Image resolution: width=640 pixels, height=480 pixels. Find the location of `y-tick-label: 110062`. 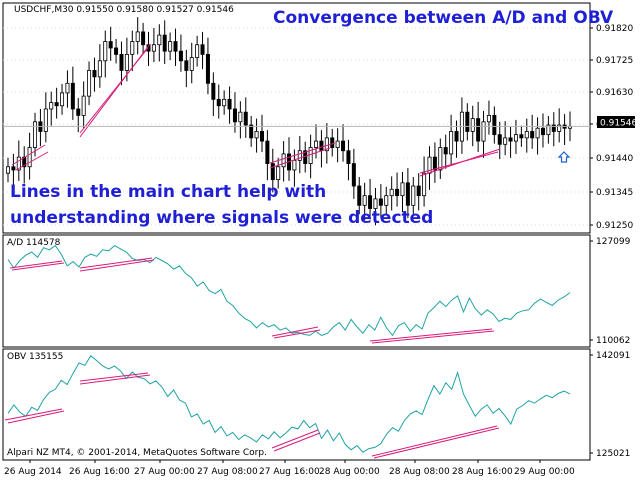

y-tick-label: 110062 is located at coordinates (613, 341).